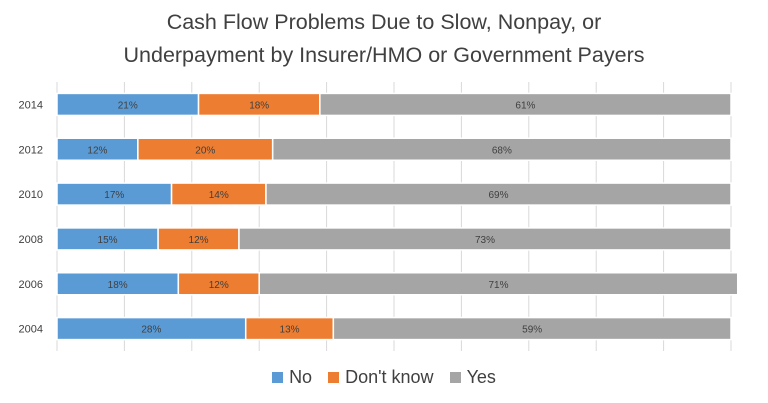 The image size is (768, 403). I want to click on data-label-no-2004: 28%, so click(151, 330).